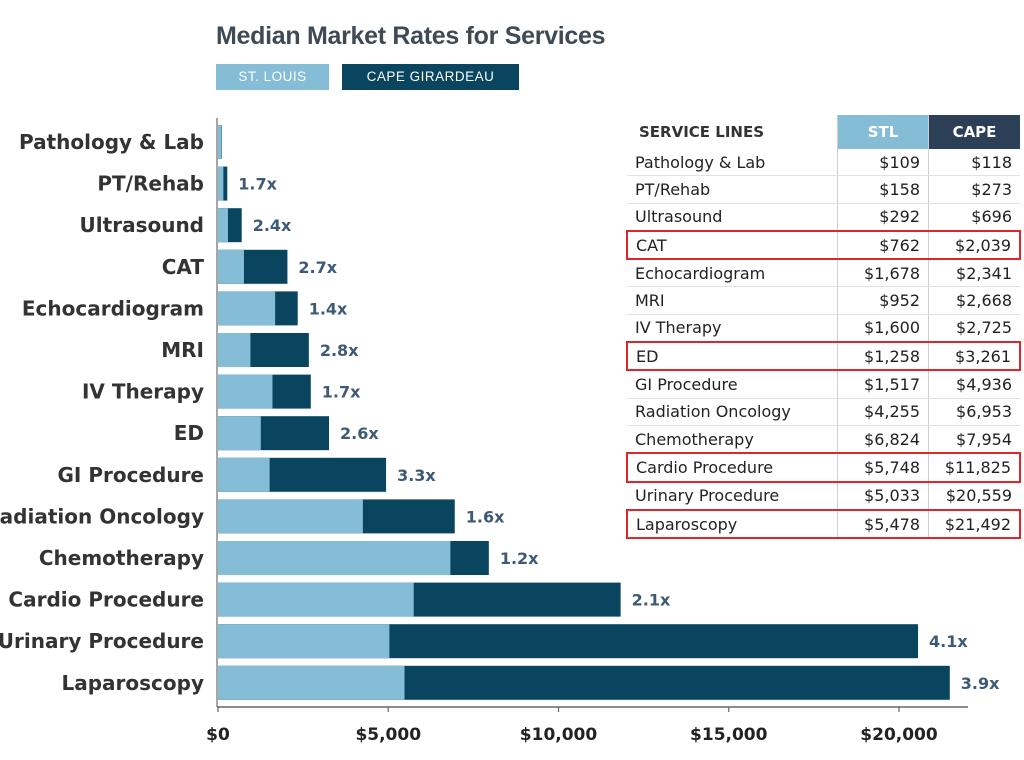 Image resolution: width=1024 pixels, height=760 pixels. I want to click on stl-value-cell: $292, so click(883, 217).